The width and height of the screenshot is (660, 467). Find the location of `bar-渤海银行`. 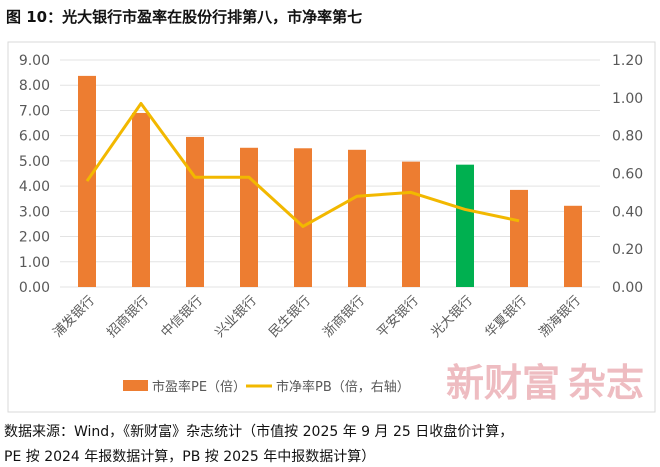

bar-渤海银行 is located at coordinates (573, 246).